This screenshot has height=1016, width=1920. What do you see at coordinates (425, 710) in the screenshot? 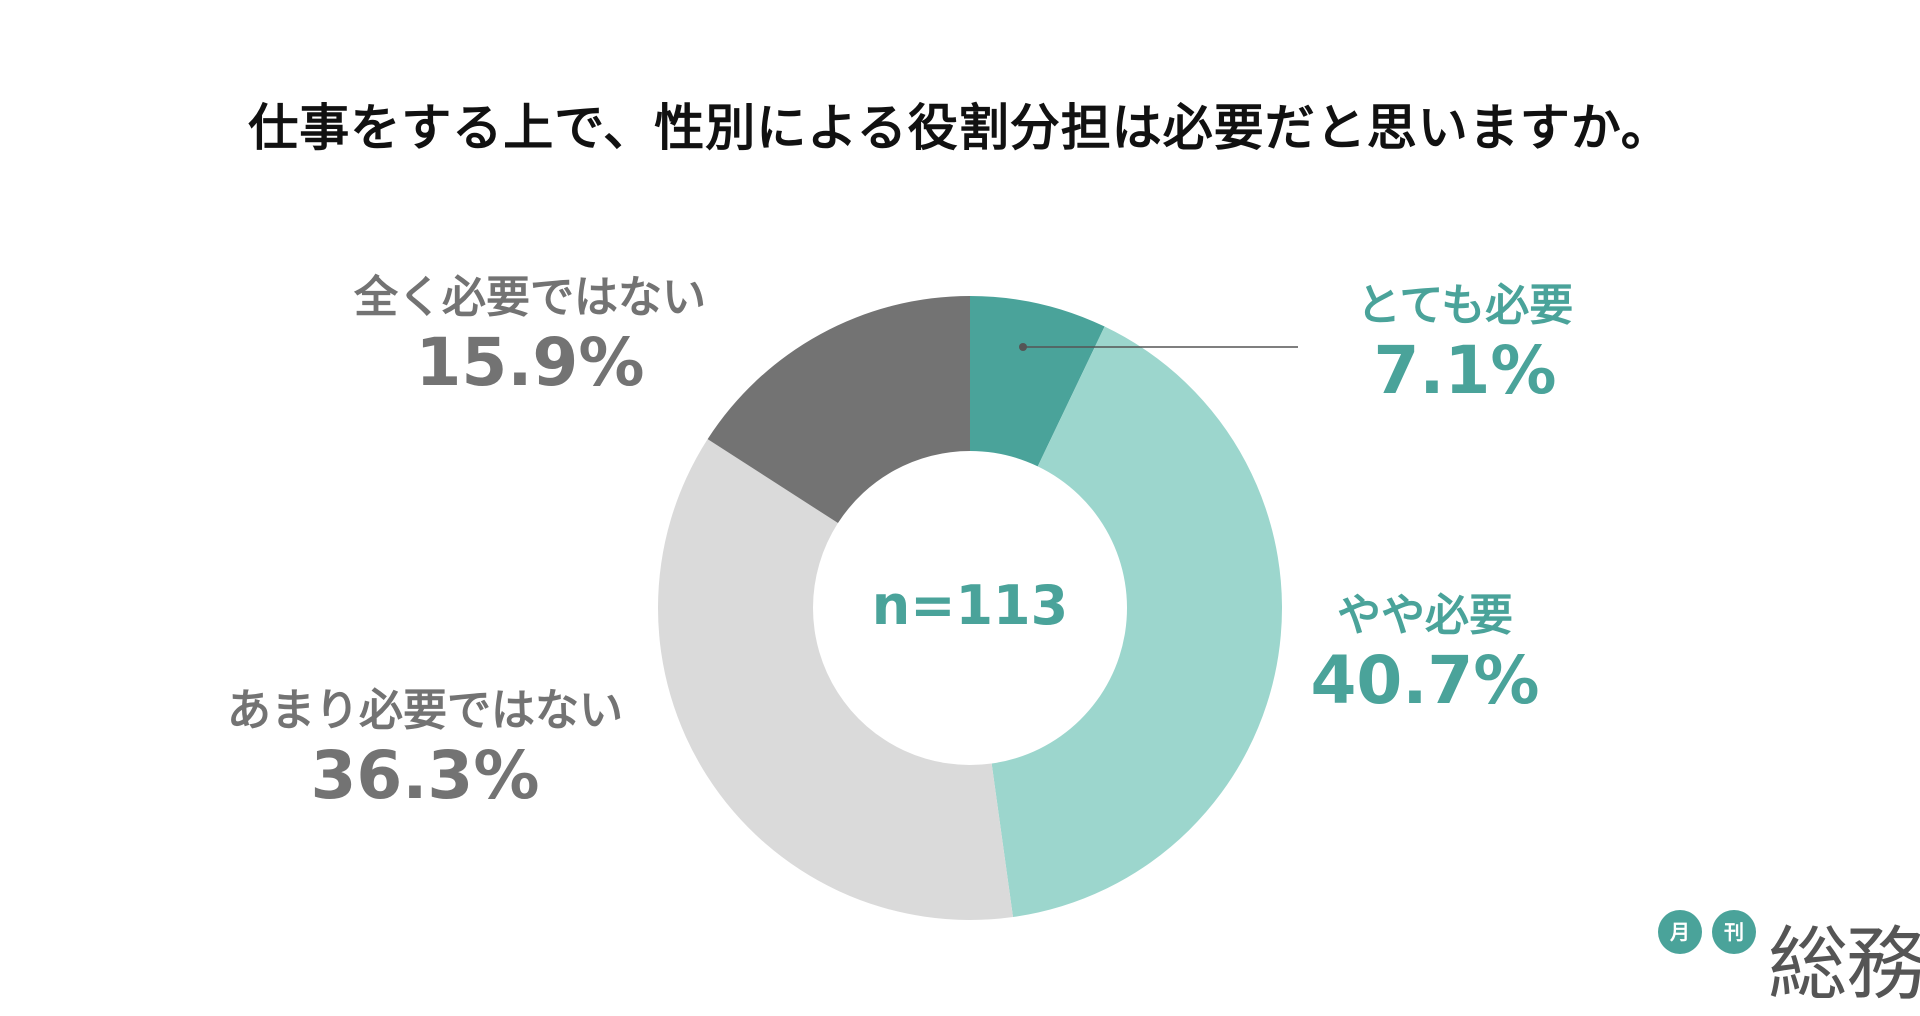
I see `slice-2-name: あまり必要ではない` at bounding box center [425, 710].